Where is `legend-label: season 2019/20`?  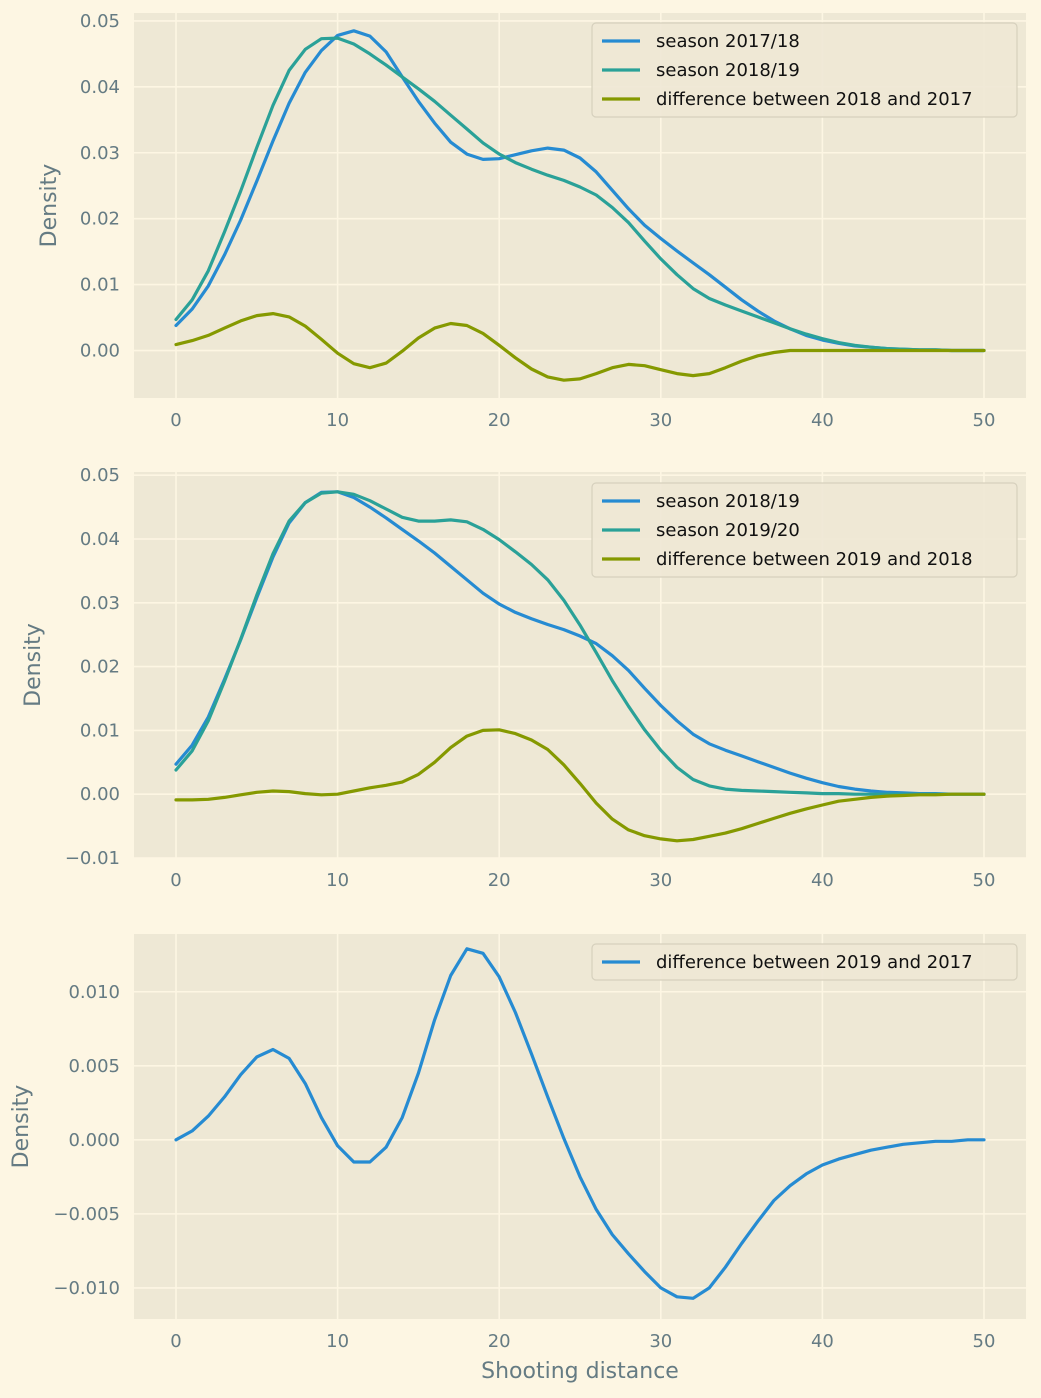
legend-label: season 2019/20 is located at coordinates (728, 530).